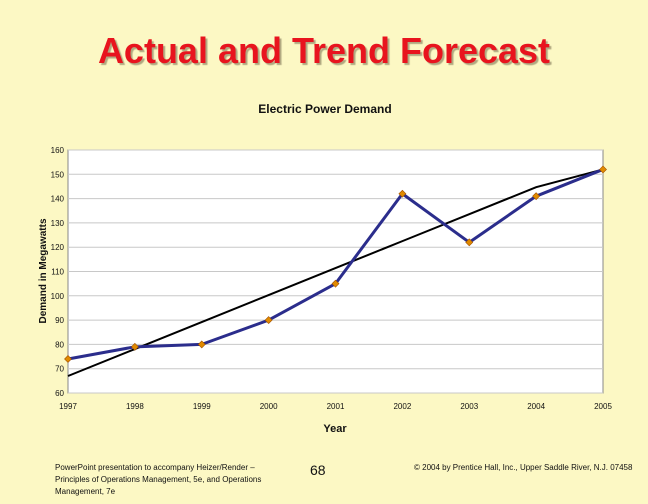 Image resolution: width=648 pixels, height=504 pixels. I want to click on y-tick-label: 90, so click(59, 320).